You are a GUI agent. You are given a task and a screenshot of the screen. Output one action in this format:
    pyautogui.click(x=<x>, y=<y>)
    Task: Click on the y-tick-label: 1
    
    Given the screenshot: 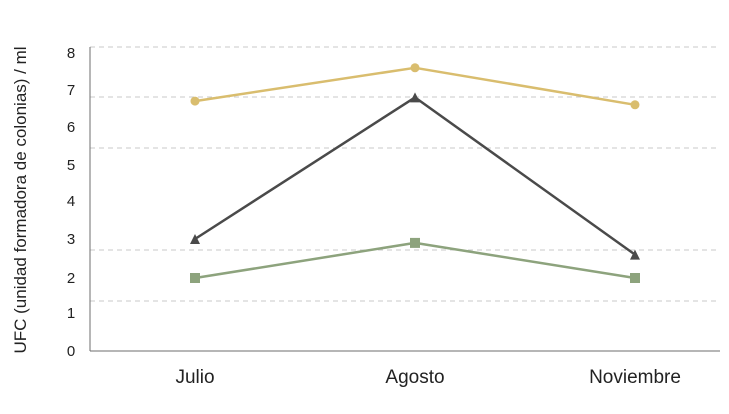 What is the action you would take?
    pyautogui.click(x=71, y=313)
    